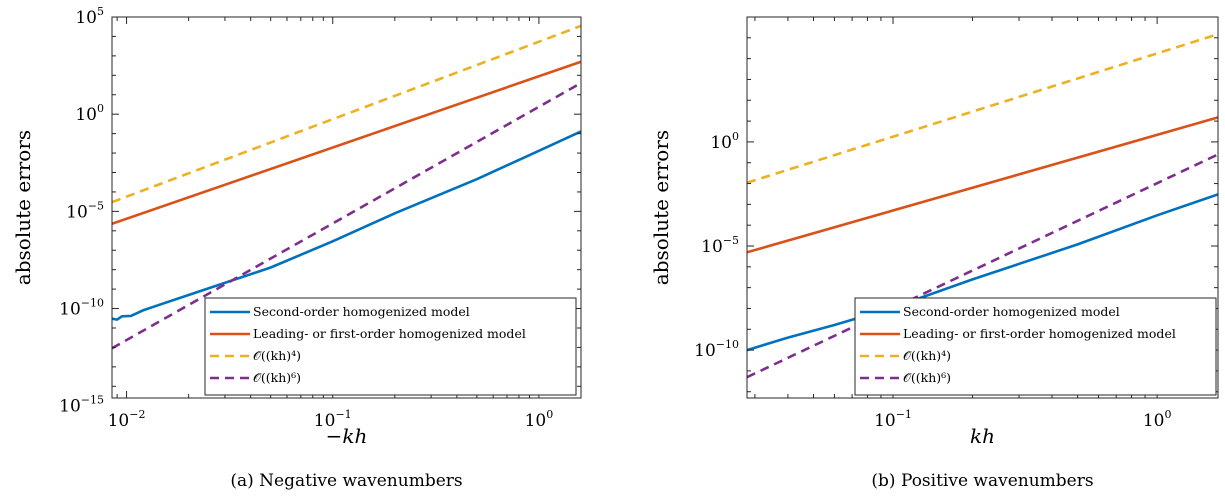 The width and height of the screenshot is (1225, 497). What do you see at coordinates (277, 355) in the screenshot?
I see `panel-a-legend-label: 𝒪((kh)⁴)` at bounding box center [277, 355].